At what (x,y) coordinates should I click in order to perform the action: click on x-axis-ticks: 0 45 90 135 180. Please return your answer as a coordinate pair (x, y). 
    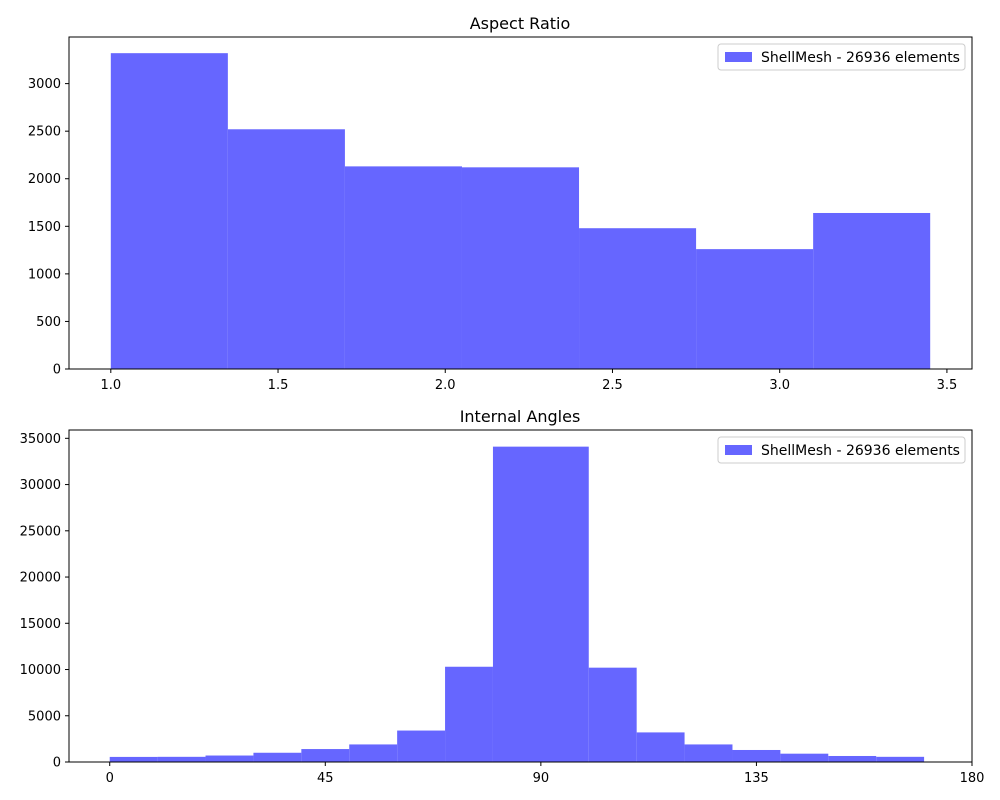
    Looking at the image, I should click on (545, 774).